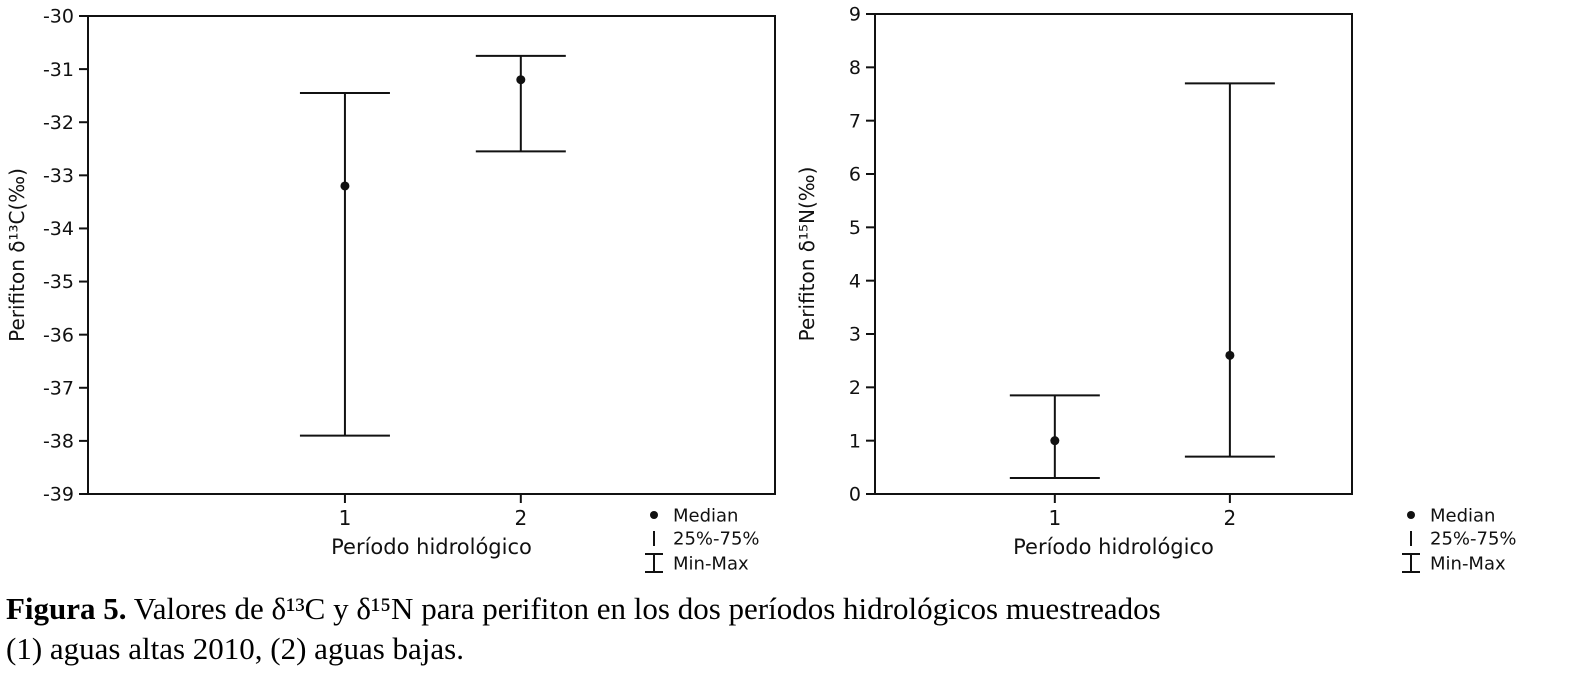  Describe the element at coordinates (58, 495) in the screenshot. I see `y-tick-label: -39` at that location.